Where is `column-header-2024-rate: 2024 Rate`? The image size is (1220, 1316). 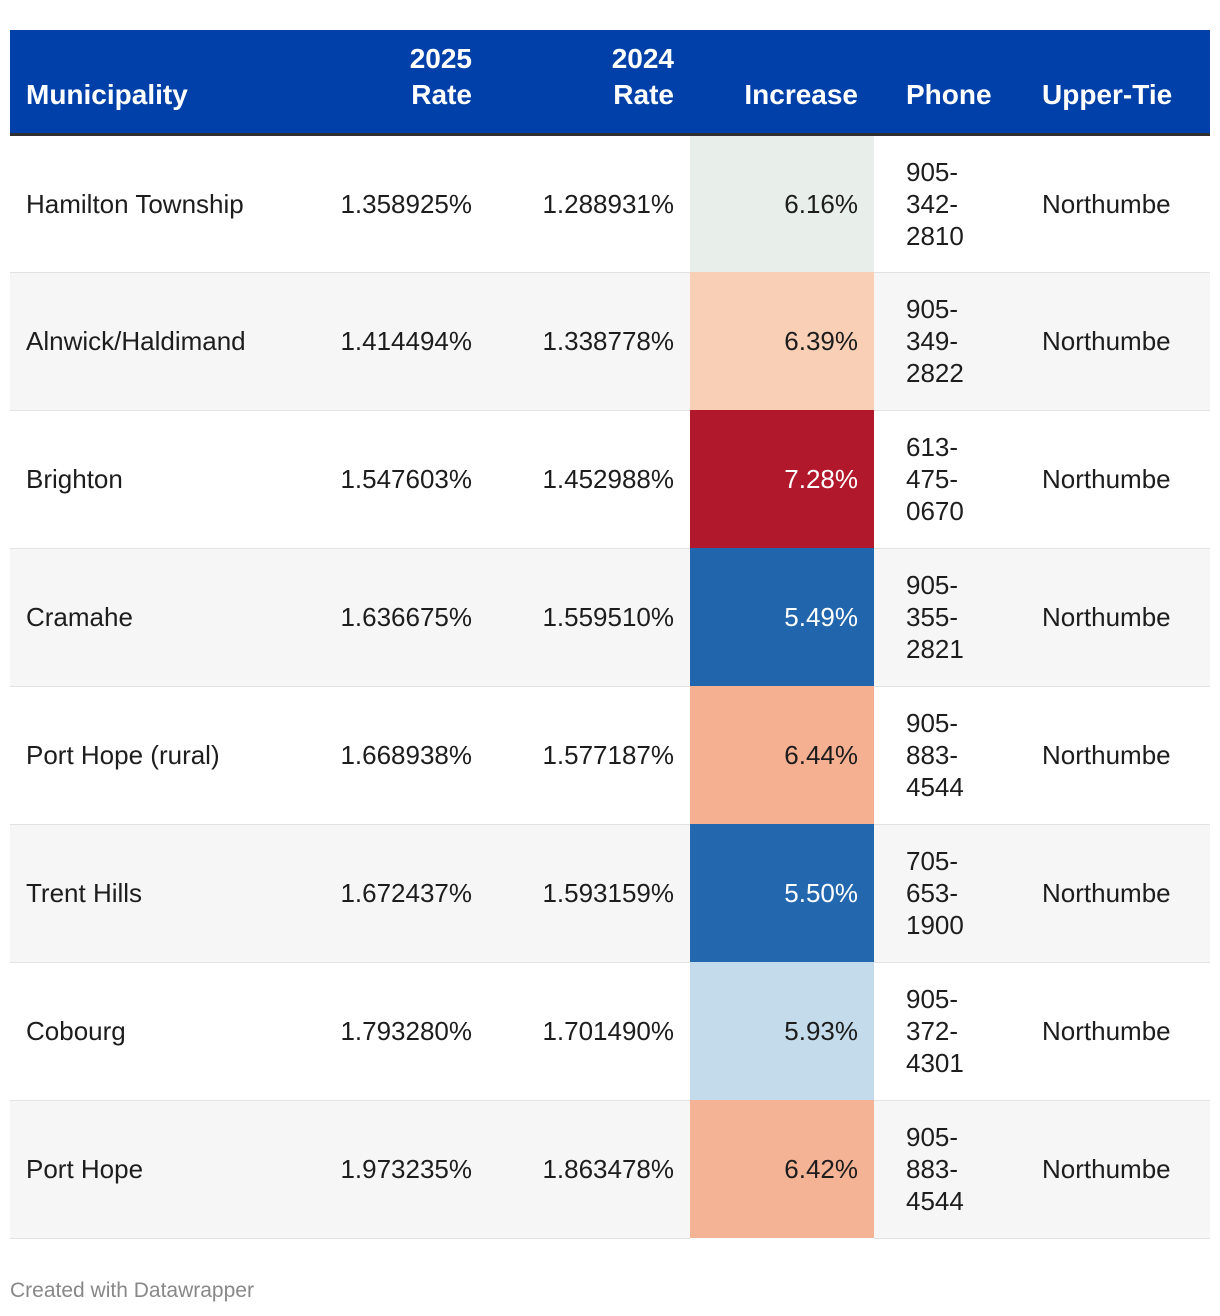 column-header-2024-rate: 2024 Rate is located at coordinates (589, 83).